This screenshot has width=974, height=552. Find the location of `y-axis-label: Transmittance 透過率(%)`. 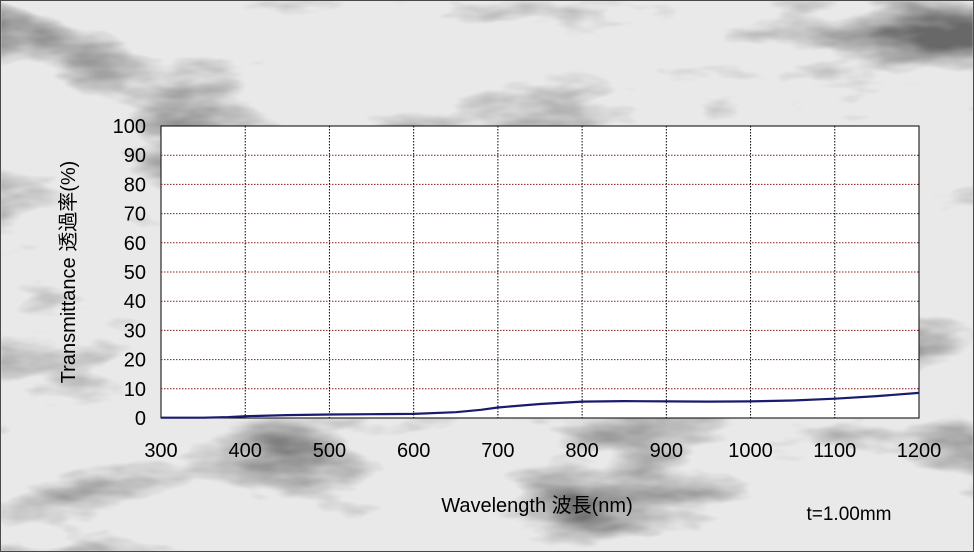

y-axis-label: Transmittance 透過率(%) is located at coordinates (68, 272).